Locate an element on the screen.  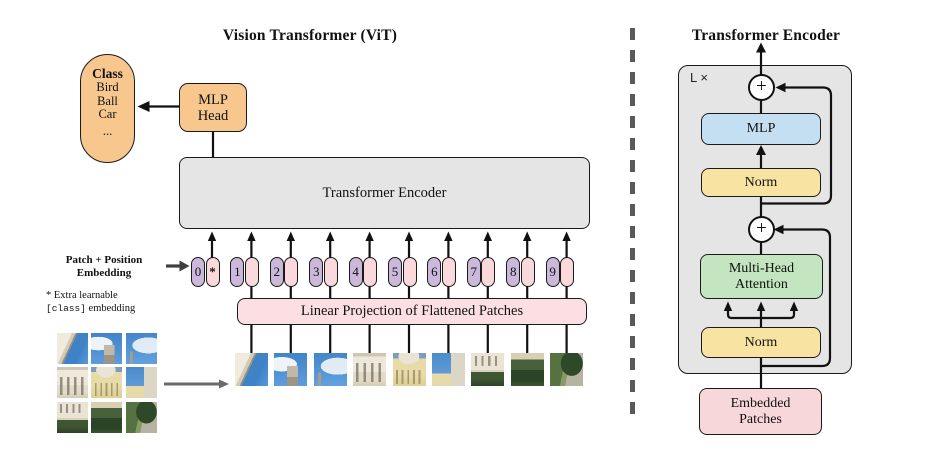
position-embedding-pill: 8 is located at coordinates (513, 272).